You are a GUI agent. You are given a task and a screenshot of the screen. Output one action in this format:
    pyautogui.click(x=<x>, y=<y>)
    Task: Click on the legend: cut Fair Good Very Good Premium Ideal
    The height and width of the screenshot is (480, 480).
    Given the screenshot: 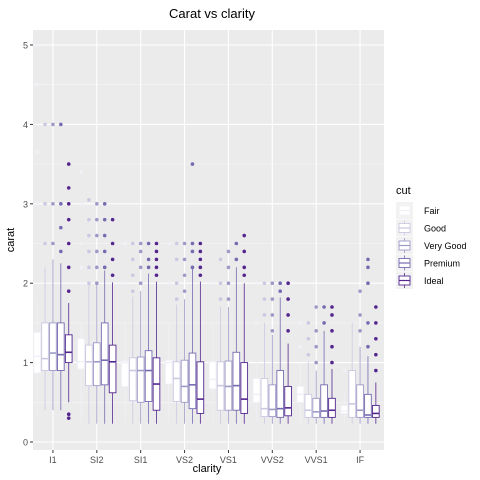 What is the action you would take?
    pyautogui.click(x=431, y=237)
    